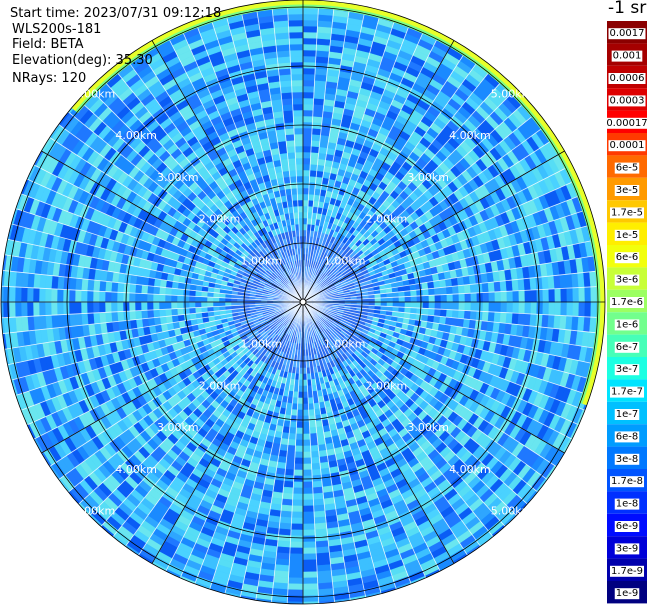  I want to click on nrays-label: NRays: 120, so click(49, 78).